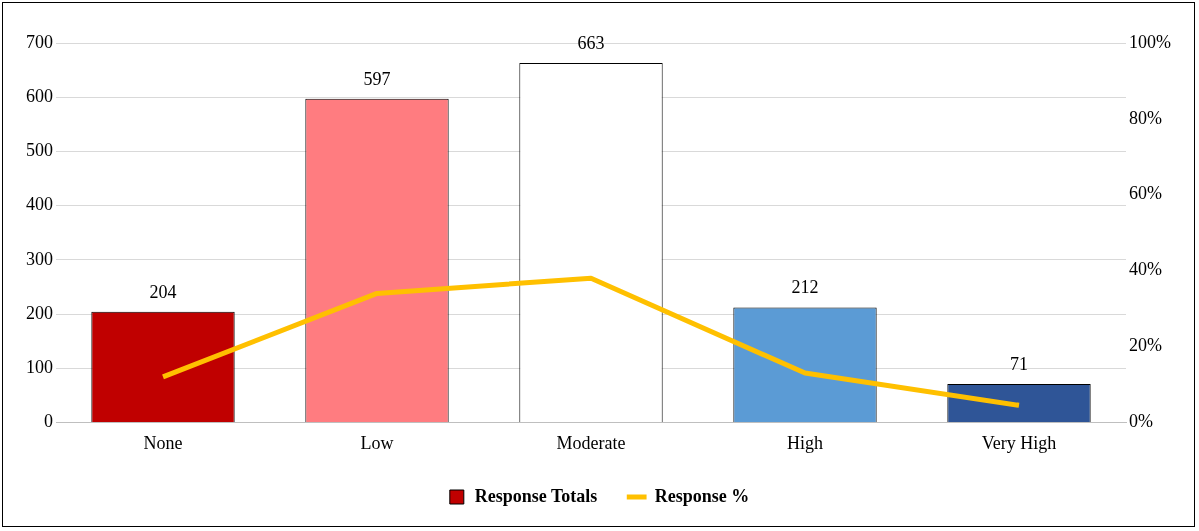 The height and width of the screenshot is (531, 1199). I want to click on y-tick-label: 200, so click(39, 312).